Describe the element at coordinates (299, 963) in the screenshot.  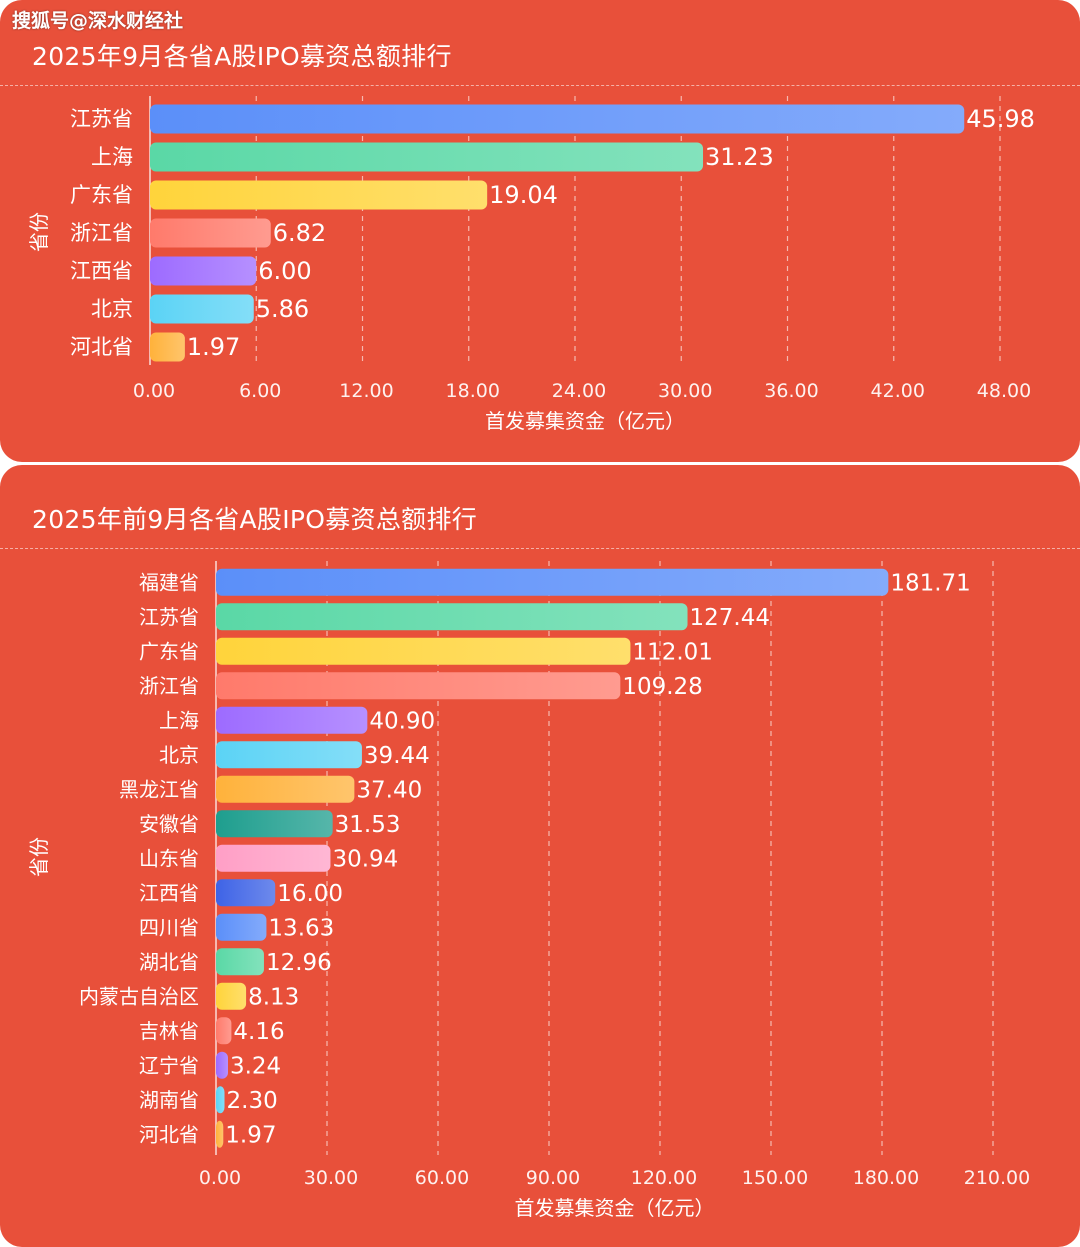
I see `data-label: 12.96` at that location.